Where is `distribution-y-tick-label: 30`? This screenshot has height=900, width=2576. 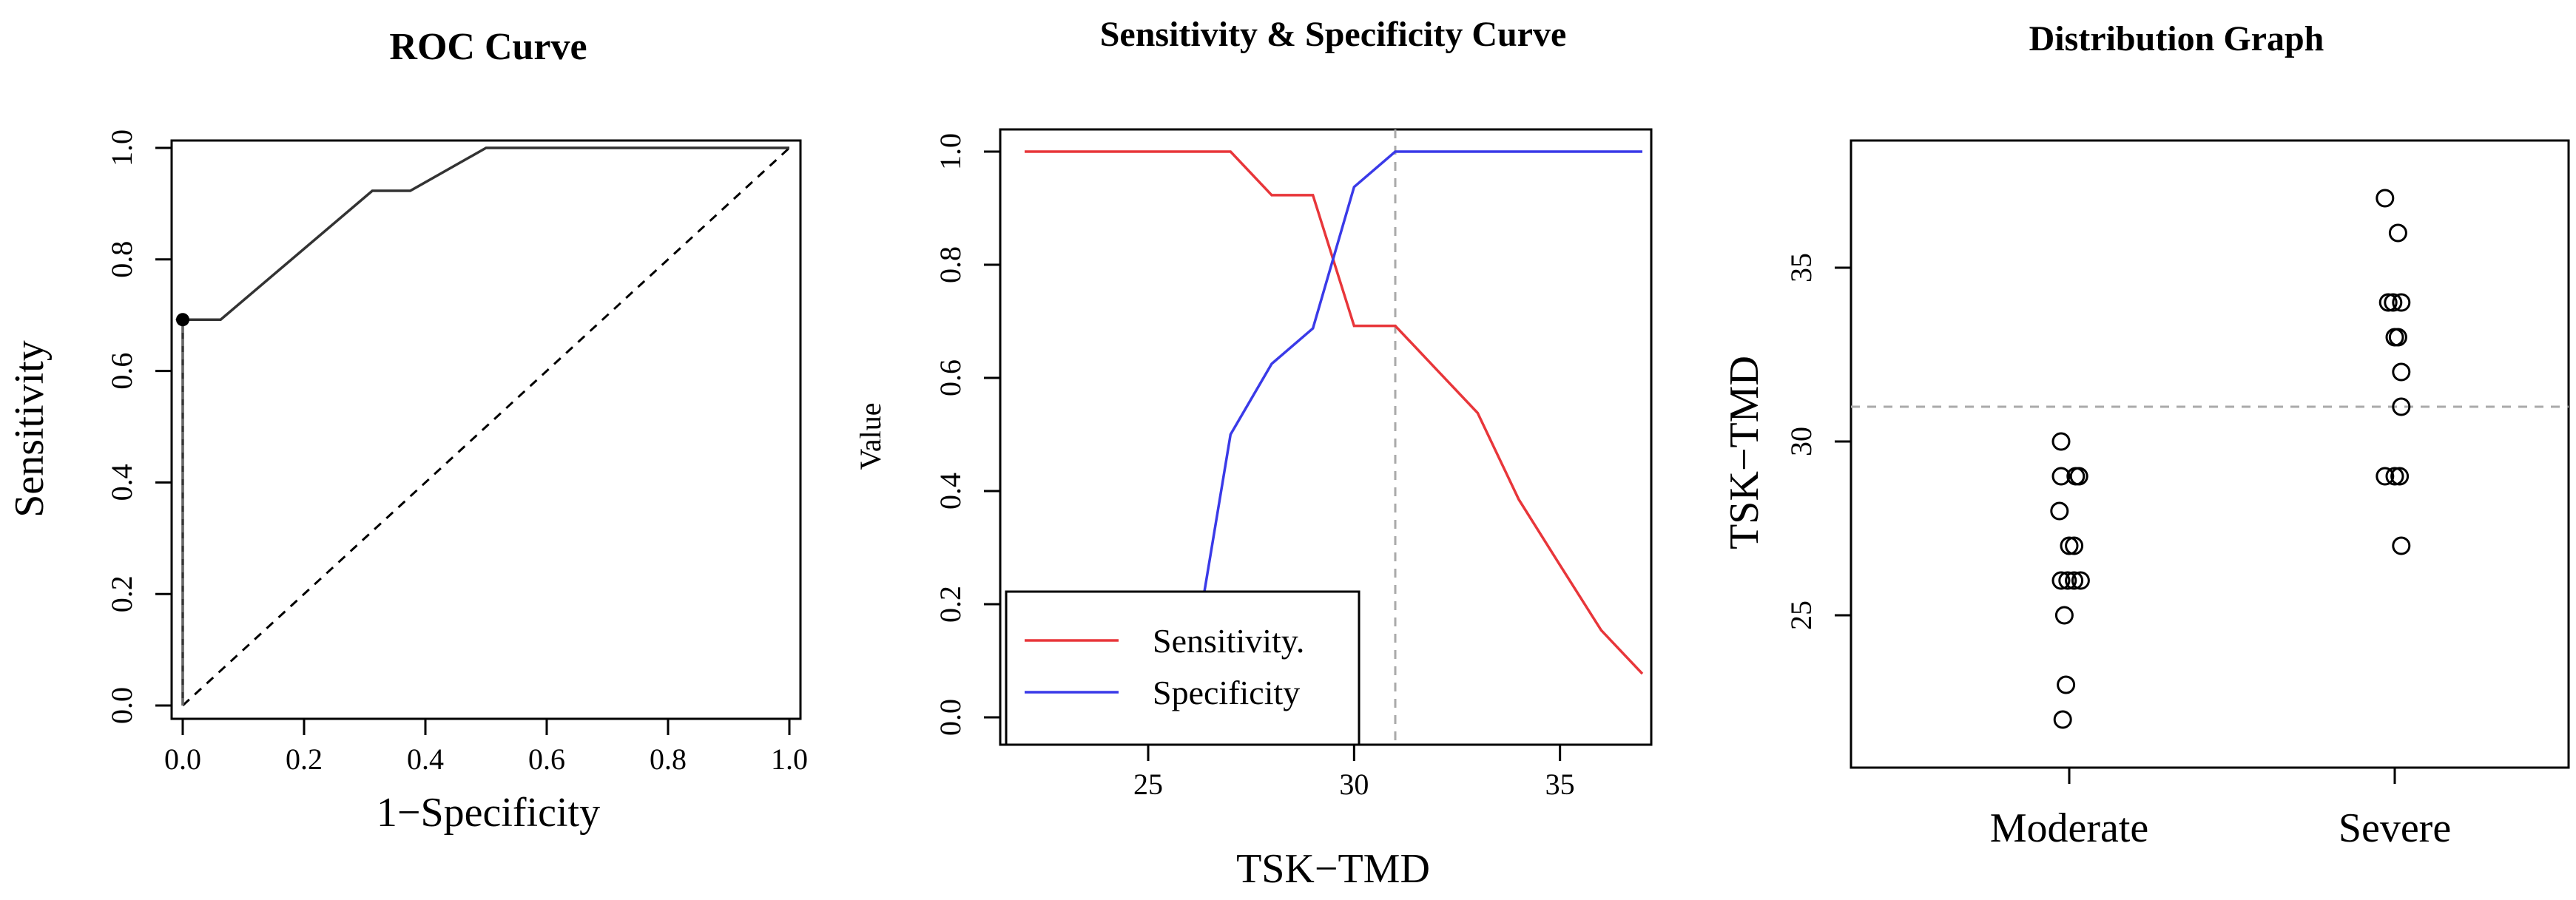 distribution-y-tick-label: 30 is located at coordinates (1801, 441).